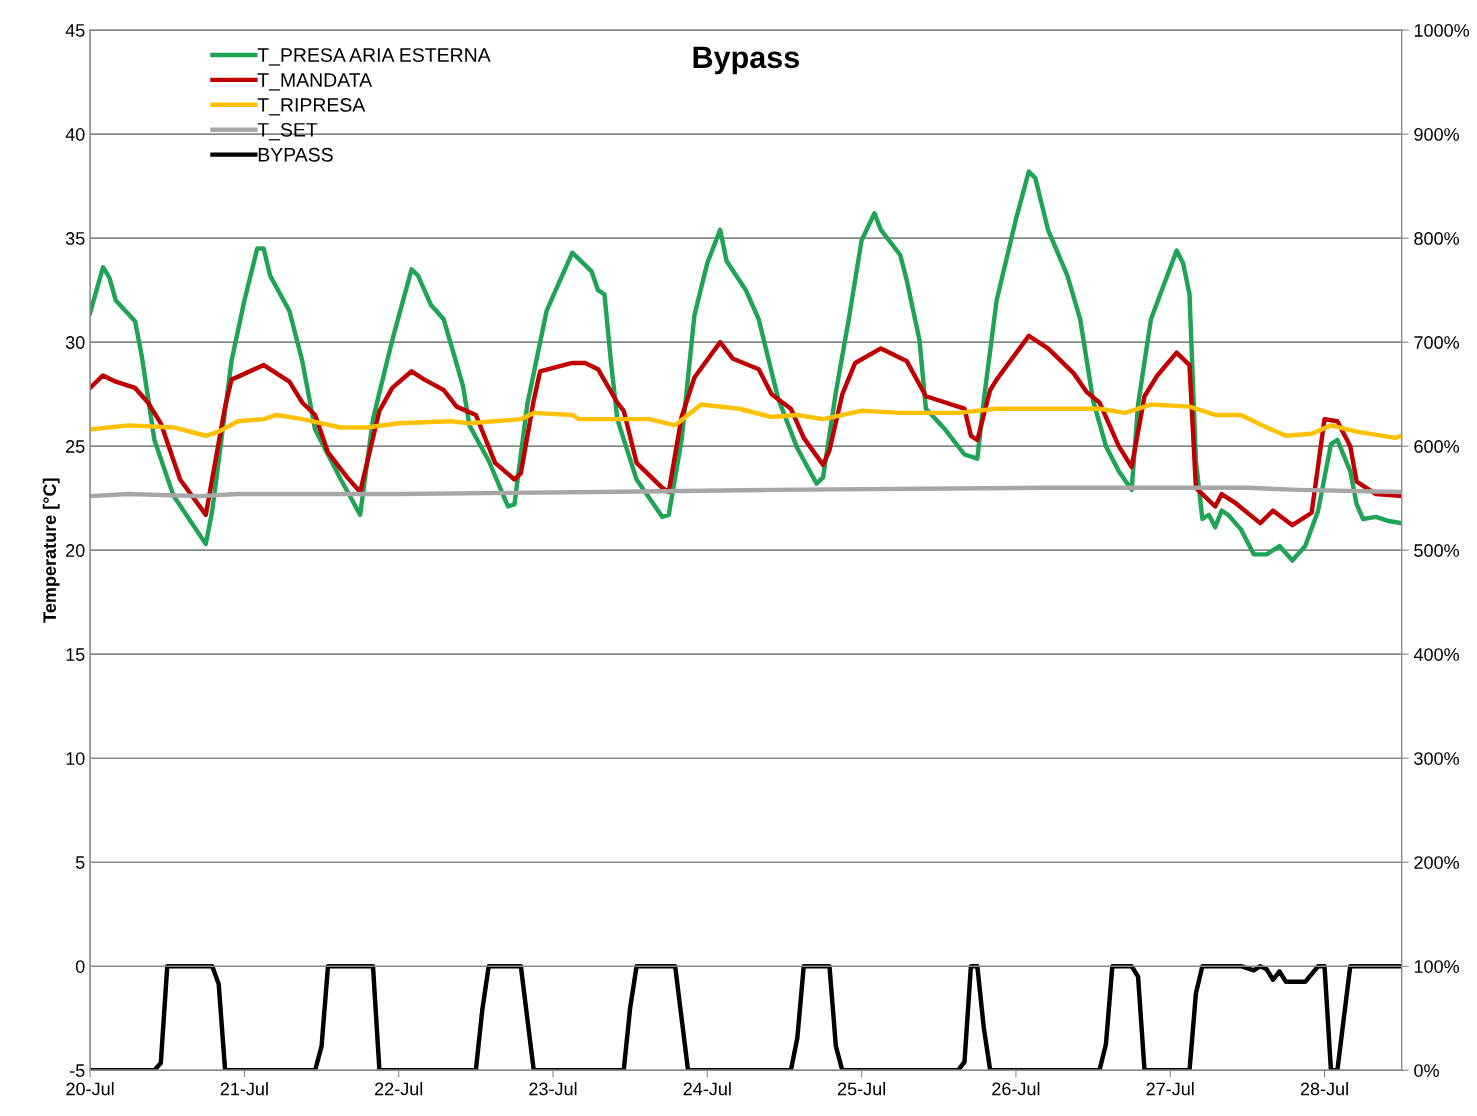  I want to click on y2-tick-label: 400%, so click(1436, 654).